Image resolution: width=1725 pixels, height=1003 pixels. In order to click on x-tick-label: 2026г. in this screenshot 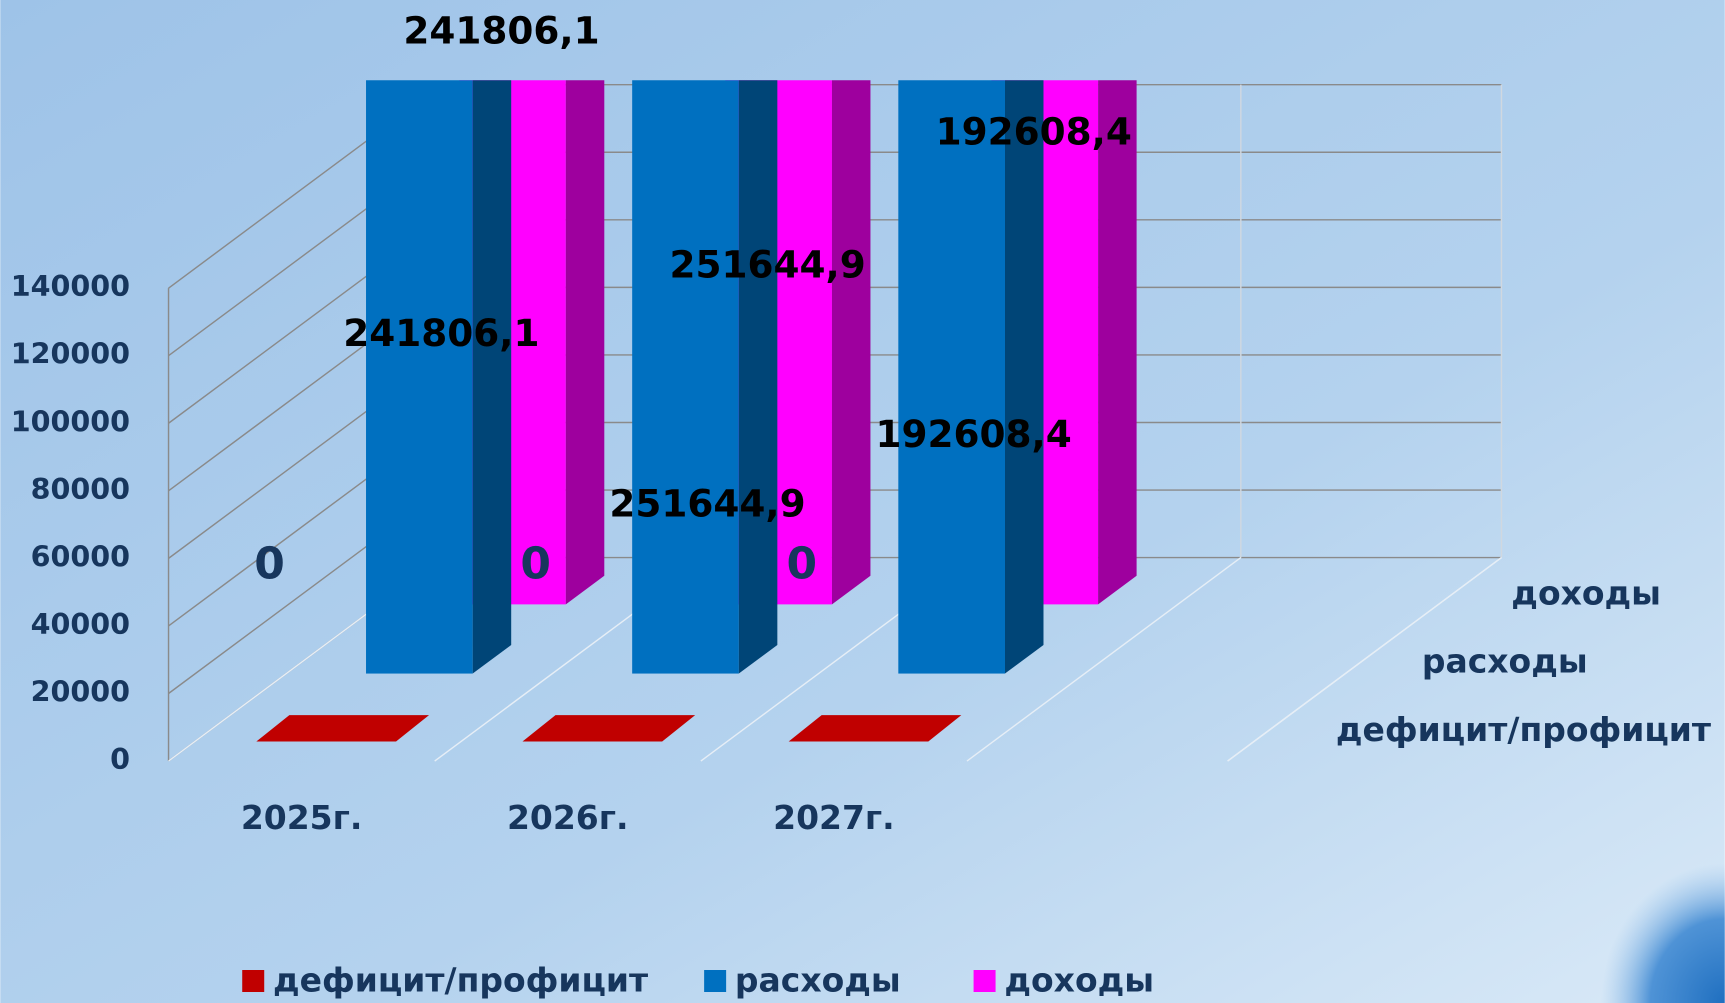, I will do `click(568, 817)`.